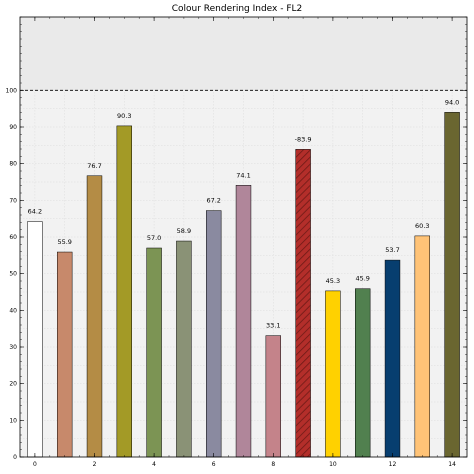  What do you see at coordinates (422, 226) in the screenshot?
I see `data-label: 60.3` at bounding box center [422, 226].